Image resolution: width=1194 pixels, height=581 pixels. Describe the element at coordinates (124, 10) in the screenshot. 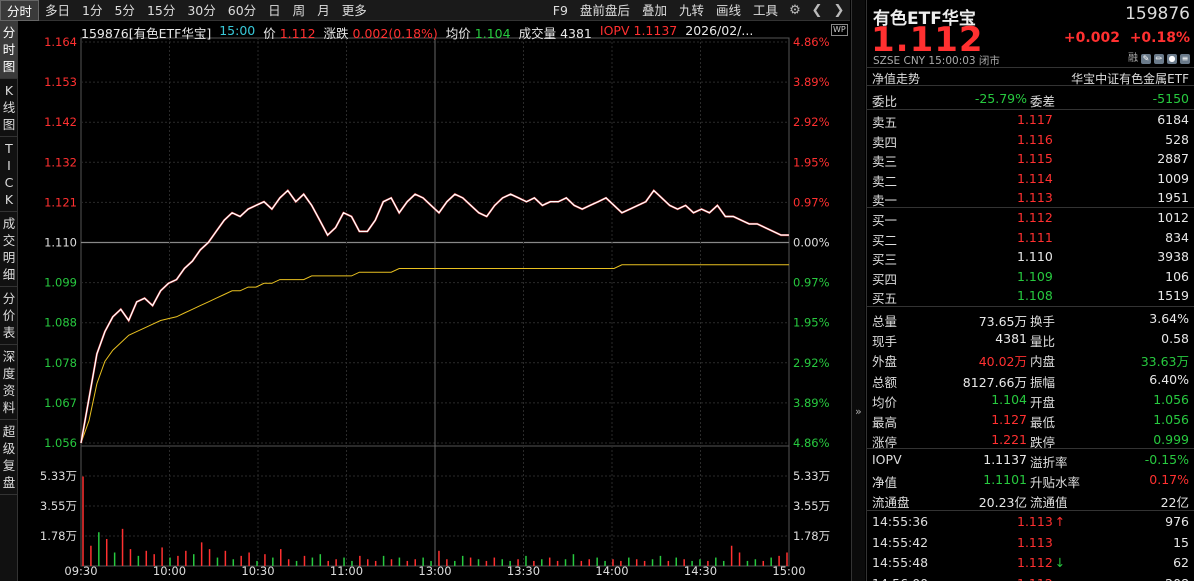

I see `period-tab: 5分` at that location.